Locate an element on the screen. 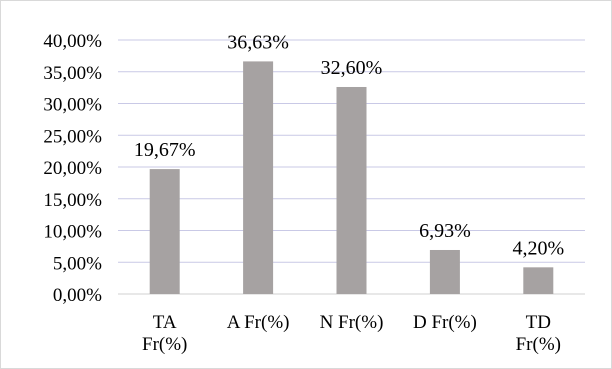 Image resolution: width=612 pixels, height=369 pixels. y-tick-label: 30,00% is located at coordinates (72, 105).